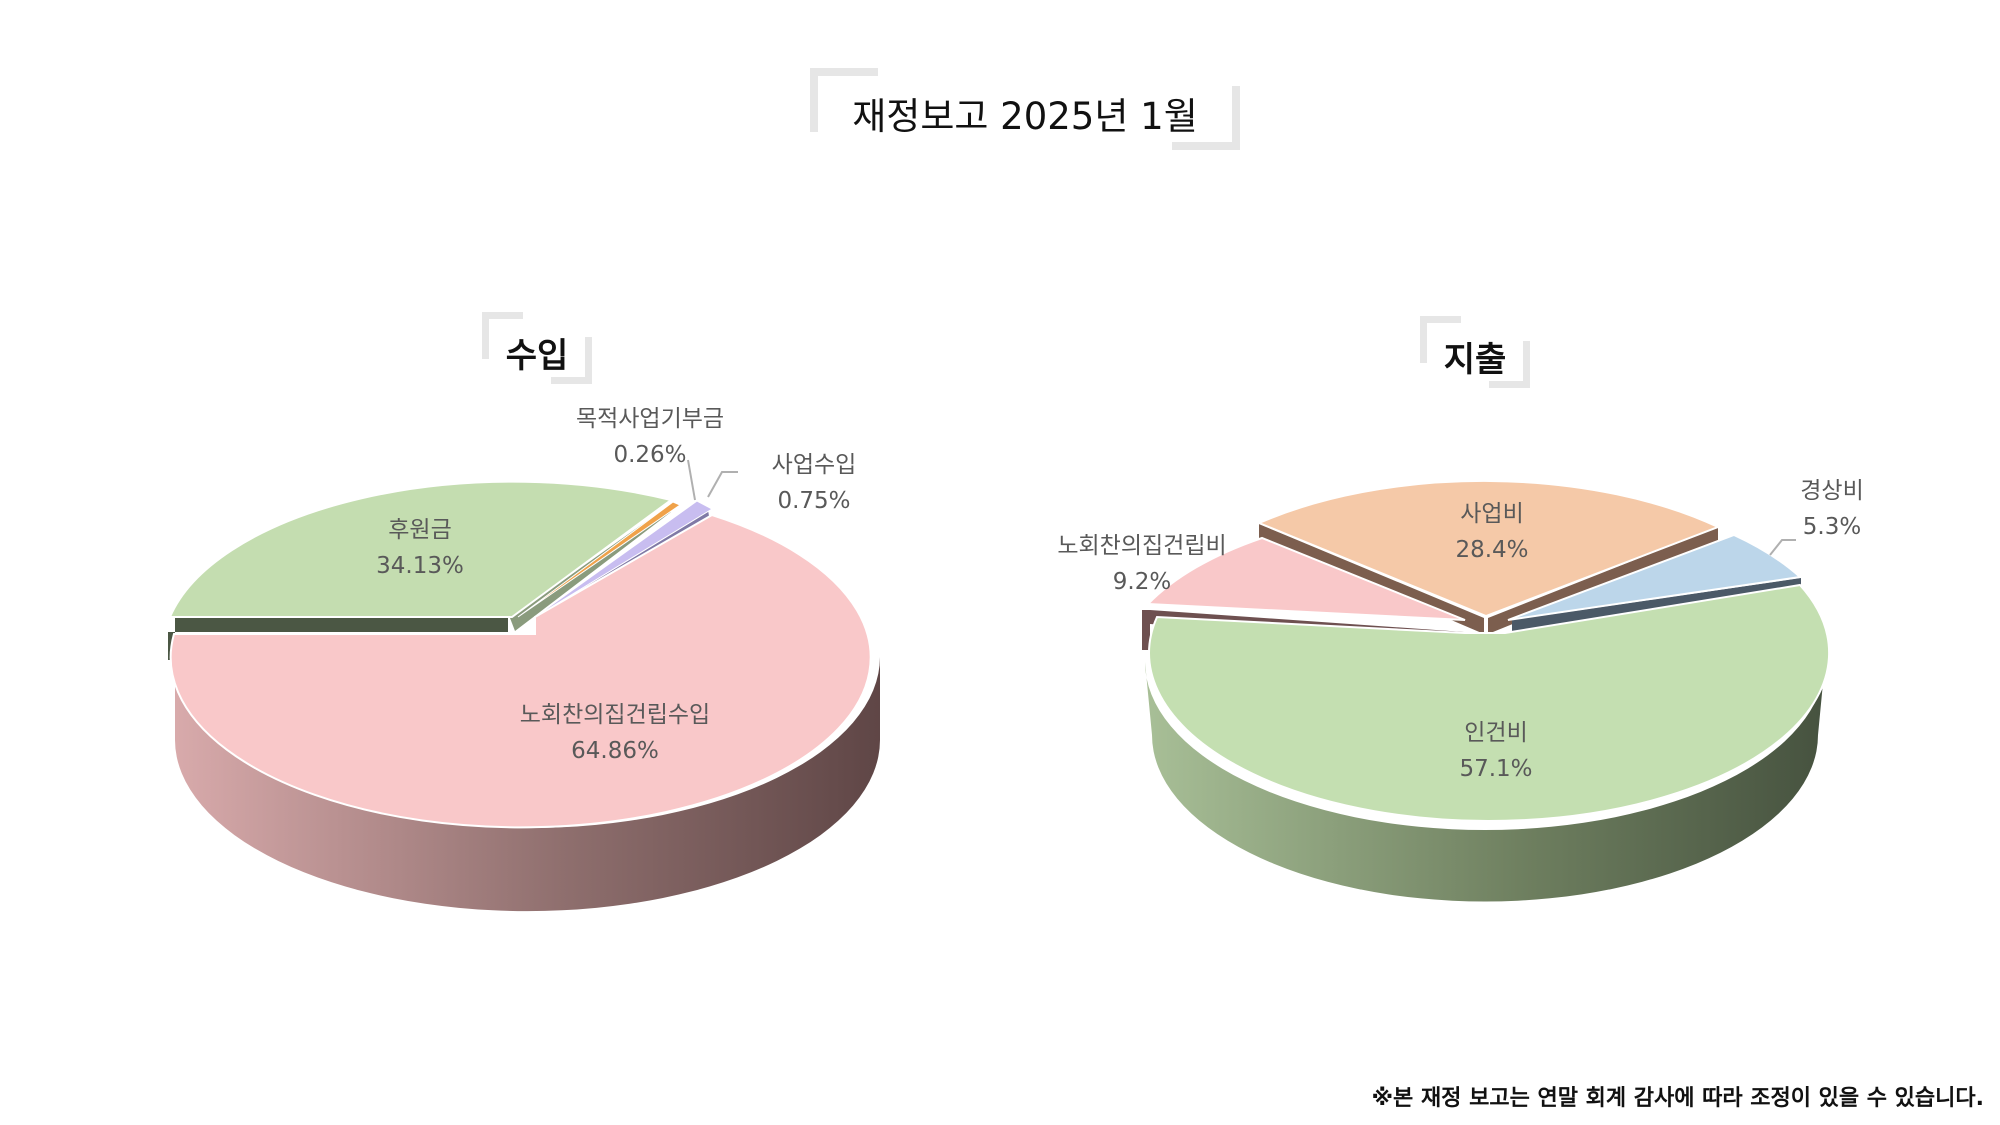 The width and height of the screenshot is (2000, 1125). What do you see at coordinates (649, 455) in the screenshot?
I see `income-label-purpose-value: 0.26%` at bounding box center [649, 455].